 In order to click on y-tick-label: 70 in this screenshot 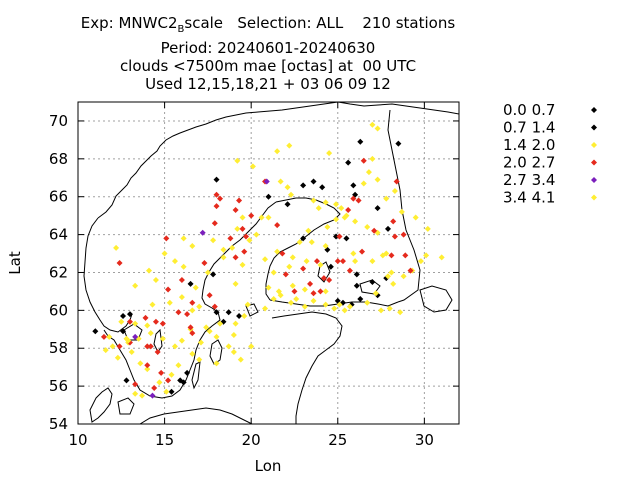, I will do `click(58, 121)`.